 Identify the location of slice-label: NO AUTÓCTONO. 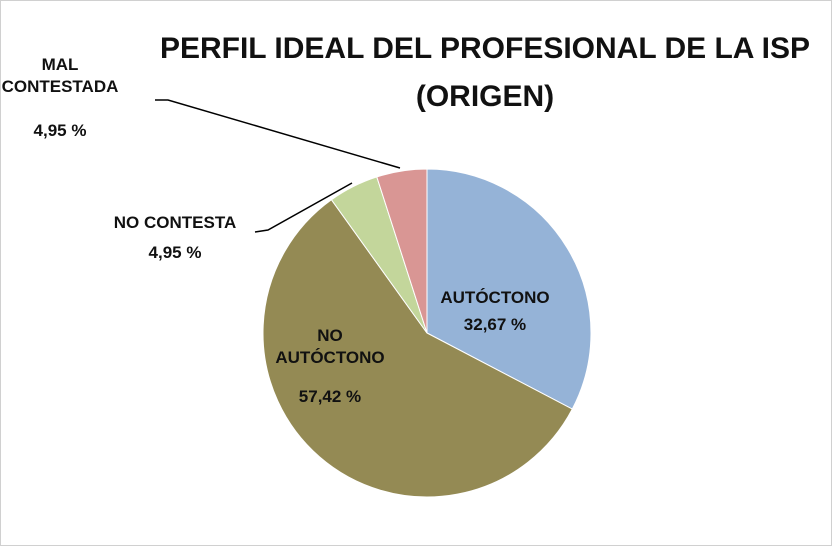
(330, 346).